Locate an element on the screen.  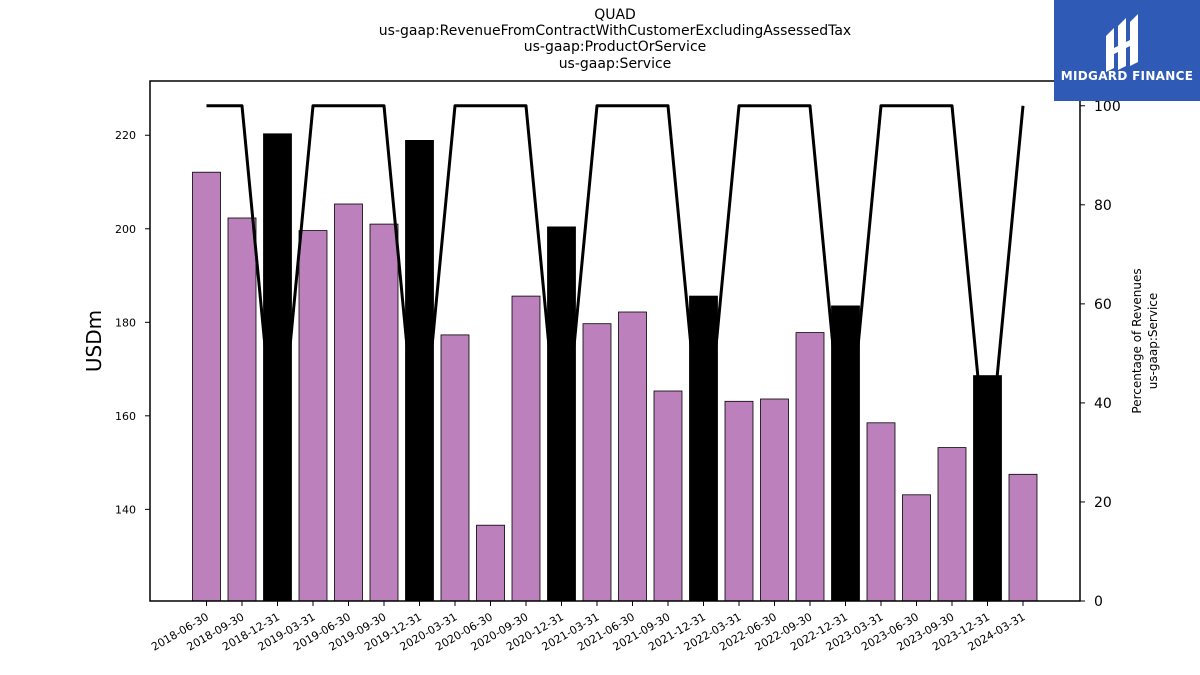
y-tick-label-160: 160 is located at coordinates (125, 416).